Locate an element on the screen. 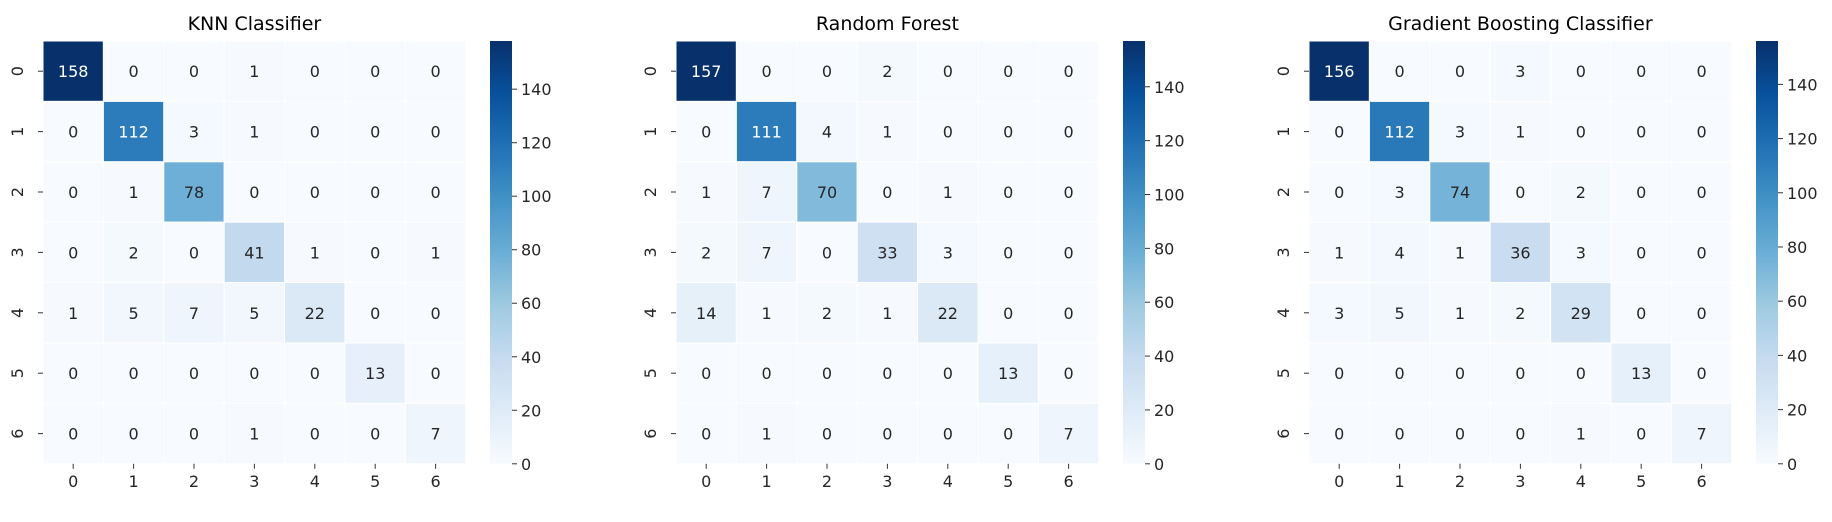 The width and height of the screenshot is (1832, 522). cell-value-label: 5 is located at coordinates (254, 313).